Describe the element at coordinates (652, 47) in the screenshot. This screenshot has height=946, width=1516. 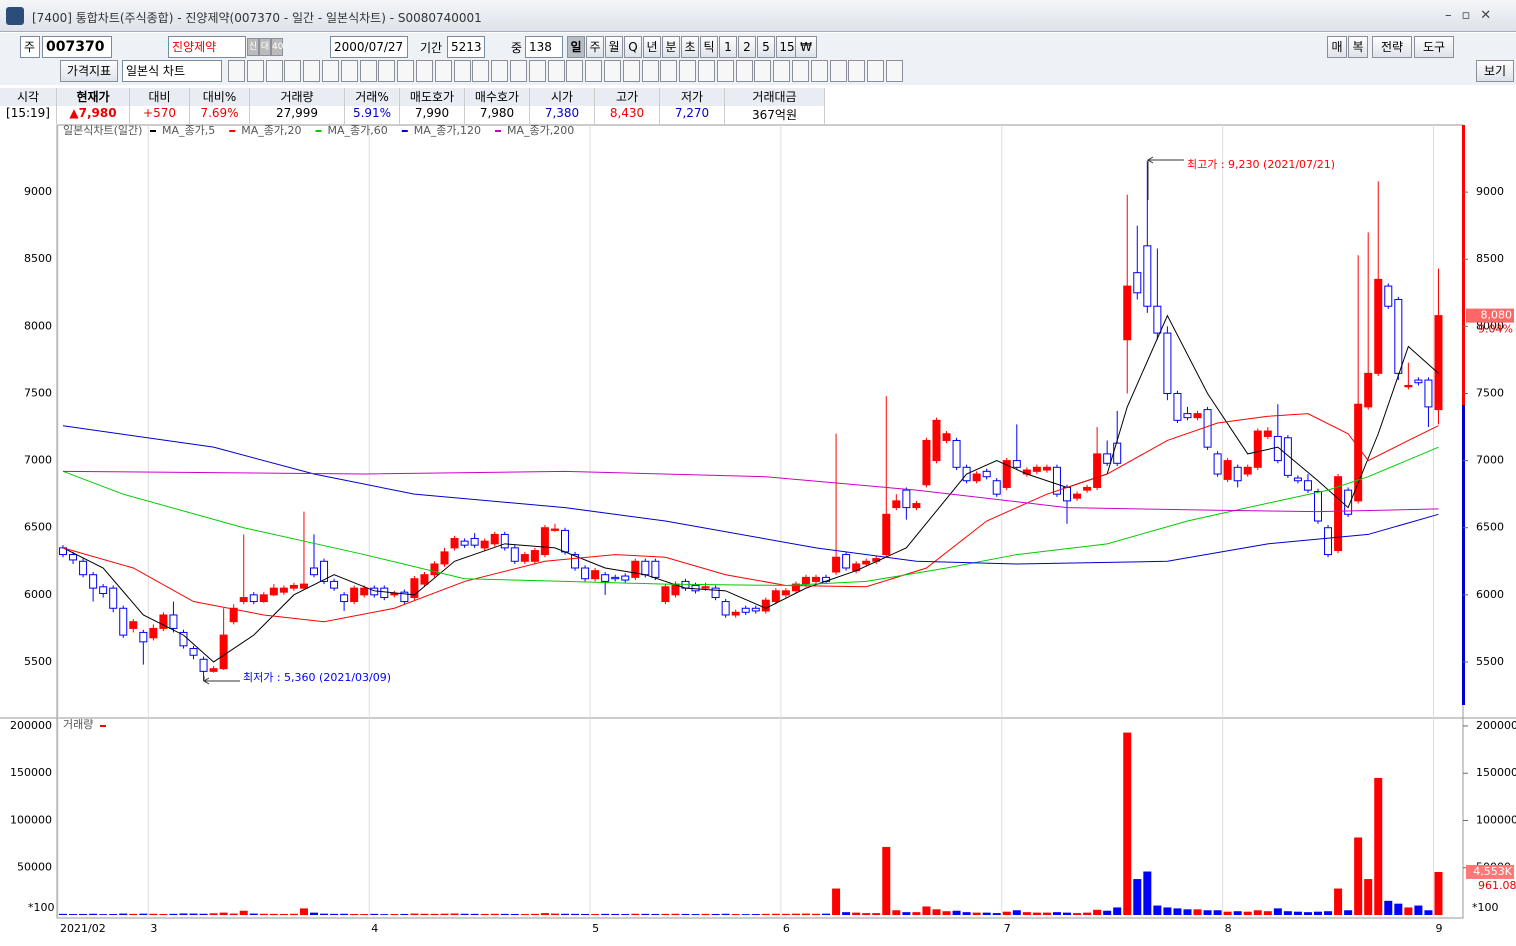
I see `interval-button: 년` at that location.